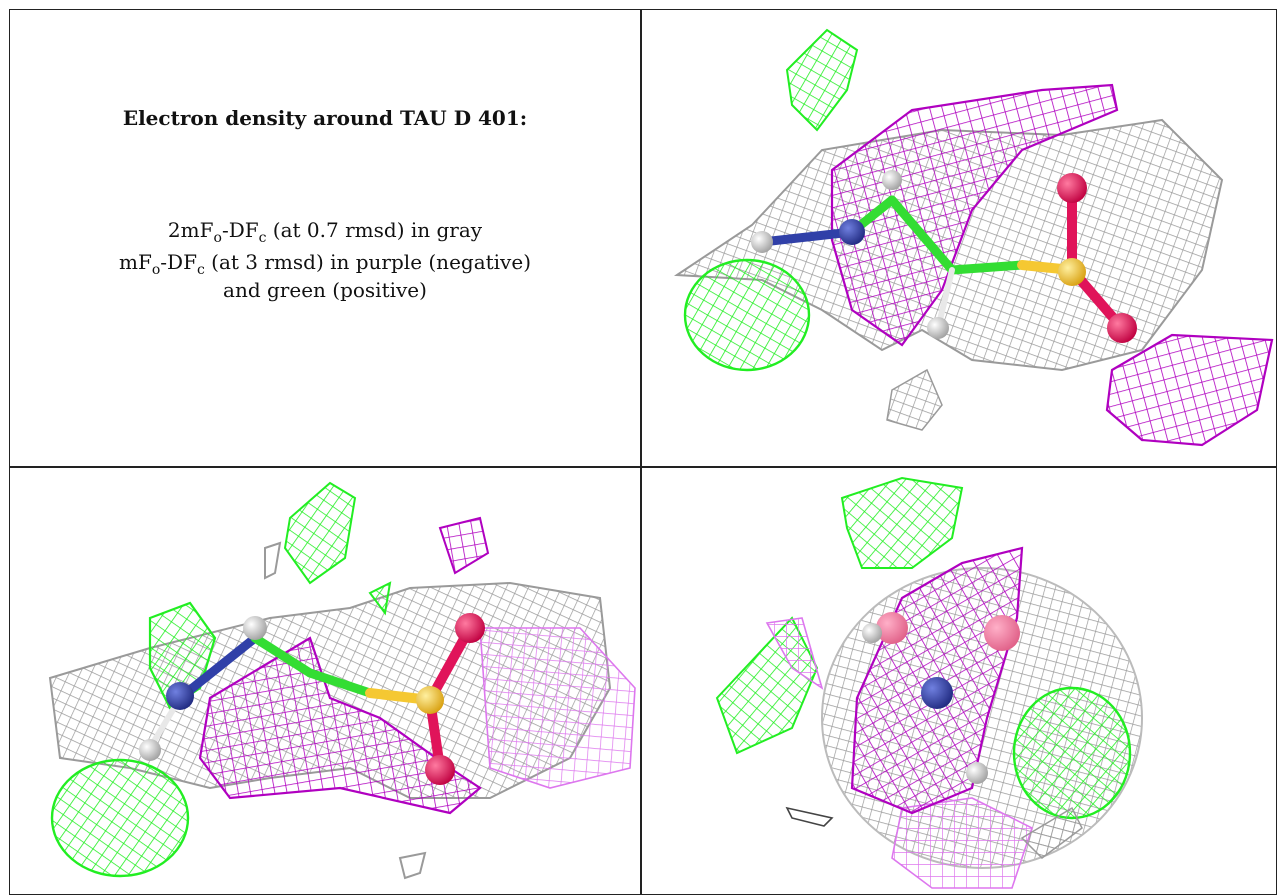 This screenshot has height=896, width=1278. What do you see at coordinates (942, 259) in the screenshot?
I see `molecule-bonds` at bounding box center [942, 259].